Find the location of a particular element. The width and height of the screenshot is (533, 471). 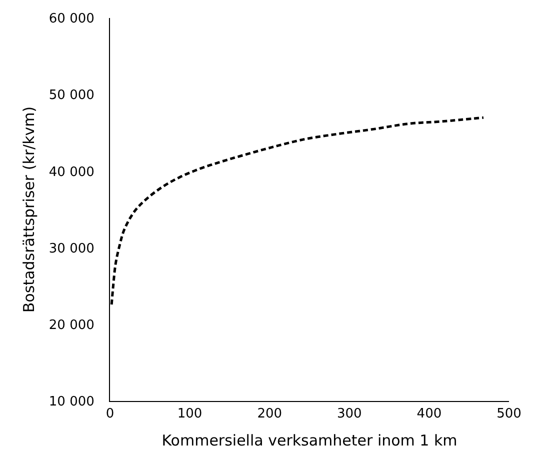

x-tick-label: 0 is located at coordinates (110, 414).